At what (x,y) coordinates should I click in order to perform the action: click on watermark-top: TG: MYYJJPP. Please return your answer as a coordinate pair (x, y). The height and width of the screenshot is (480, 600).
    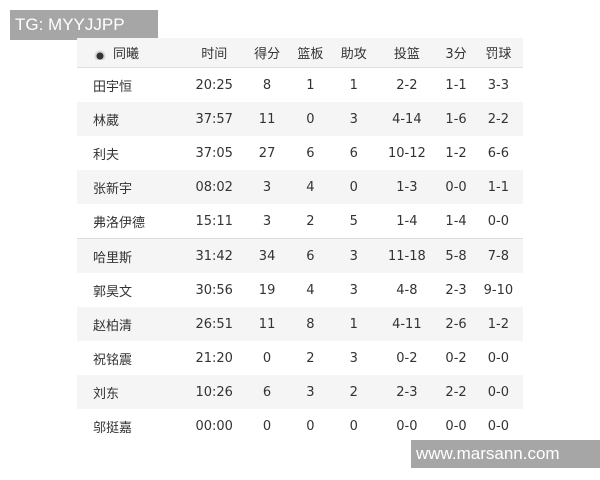
    Looking at the image, I should click on (84, 25).